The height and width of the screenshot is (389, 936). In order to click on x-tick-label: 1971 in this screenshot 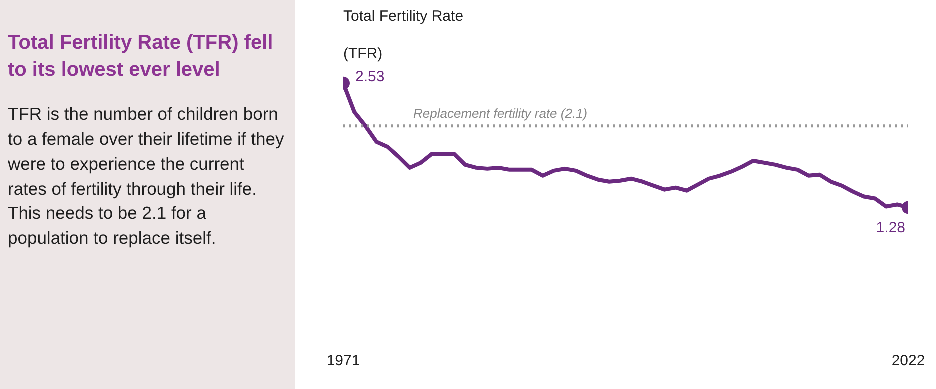, I will do `click(343, 361)`.